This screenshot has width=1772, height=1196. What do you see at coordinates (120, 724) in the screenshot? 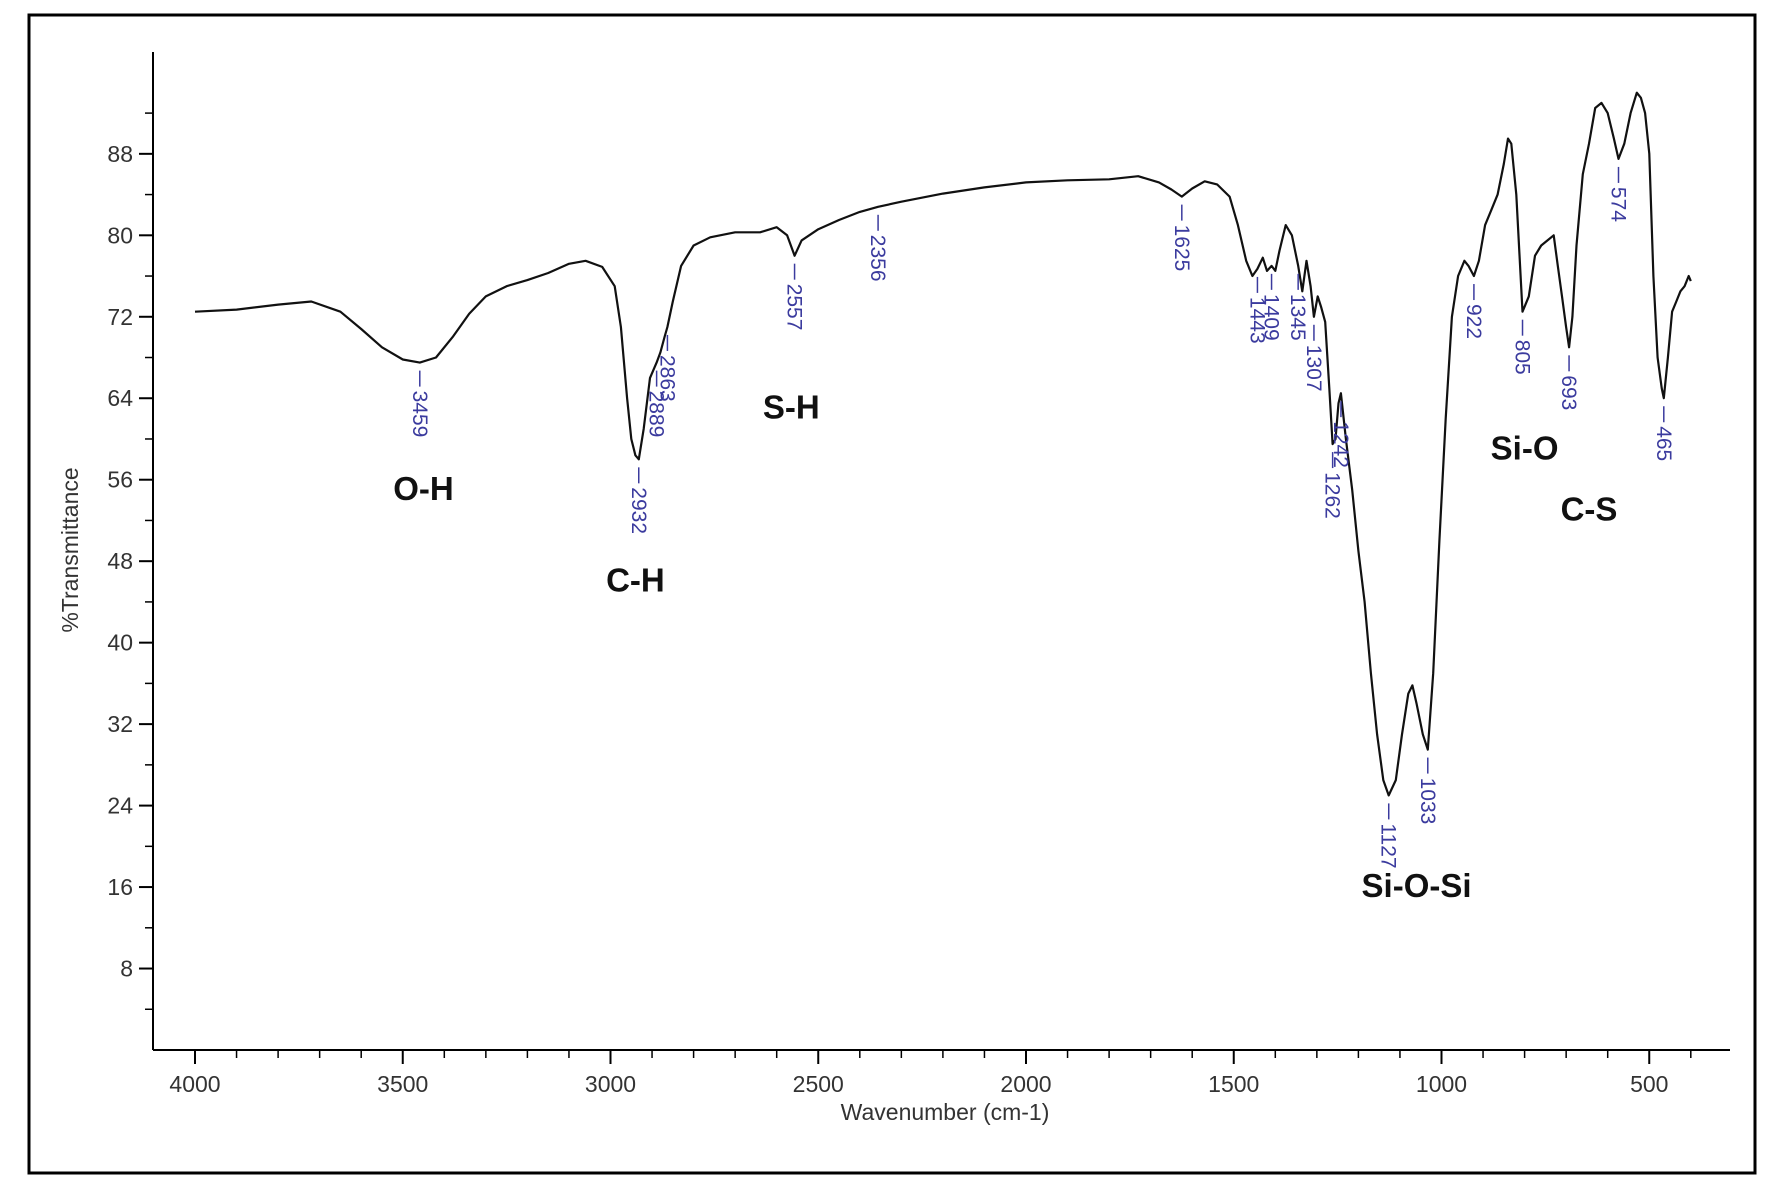
I see `y-tick-label: 32` at bounding box center [120, 724].